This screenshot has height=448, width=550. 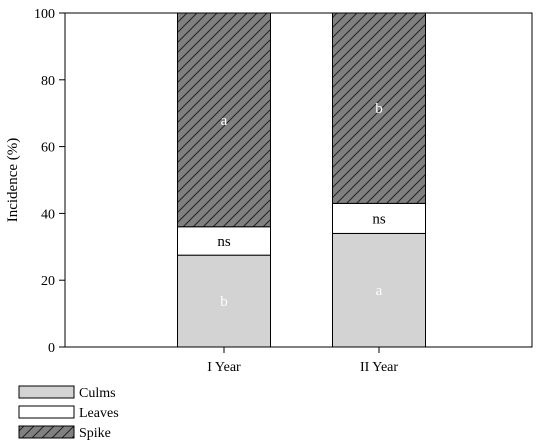 I want to click on bar-label-spike-1: a, so click(x=224, y=121).